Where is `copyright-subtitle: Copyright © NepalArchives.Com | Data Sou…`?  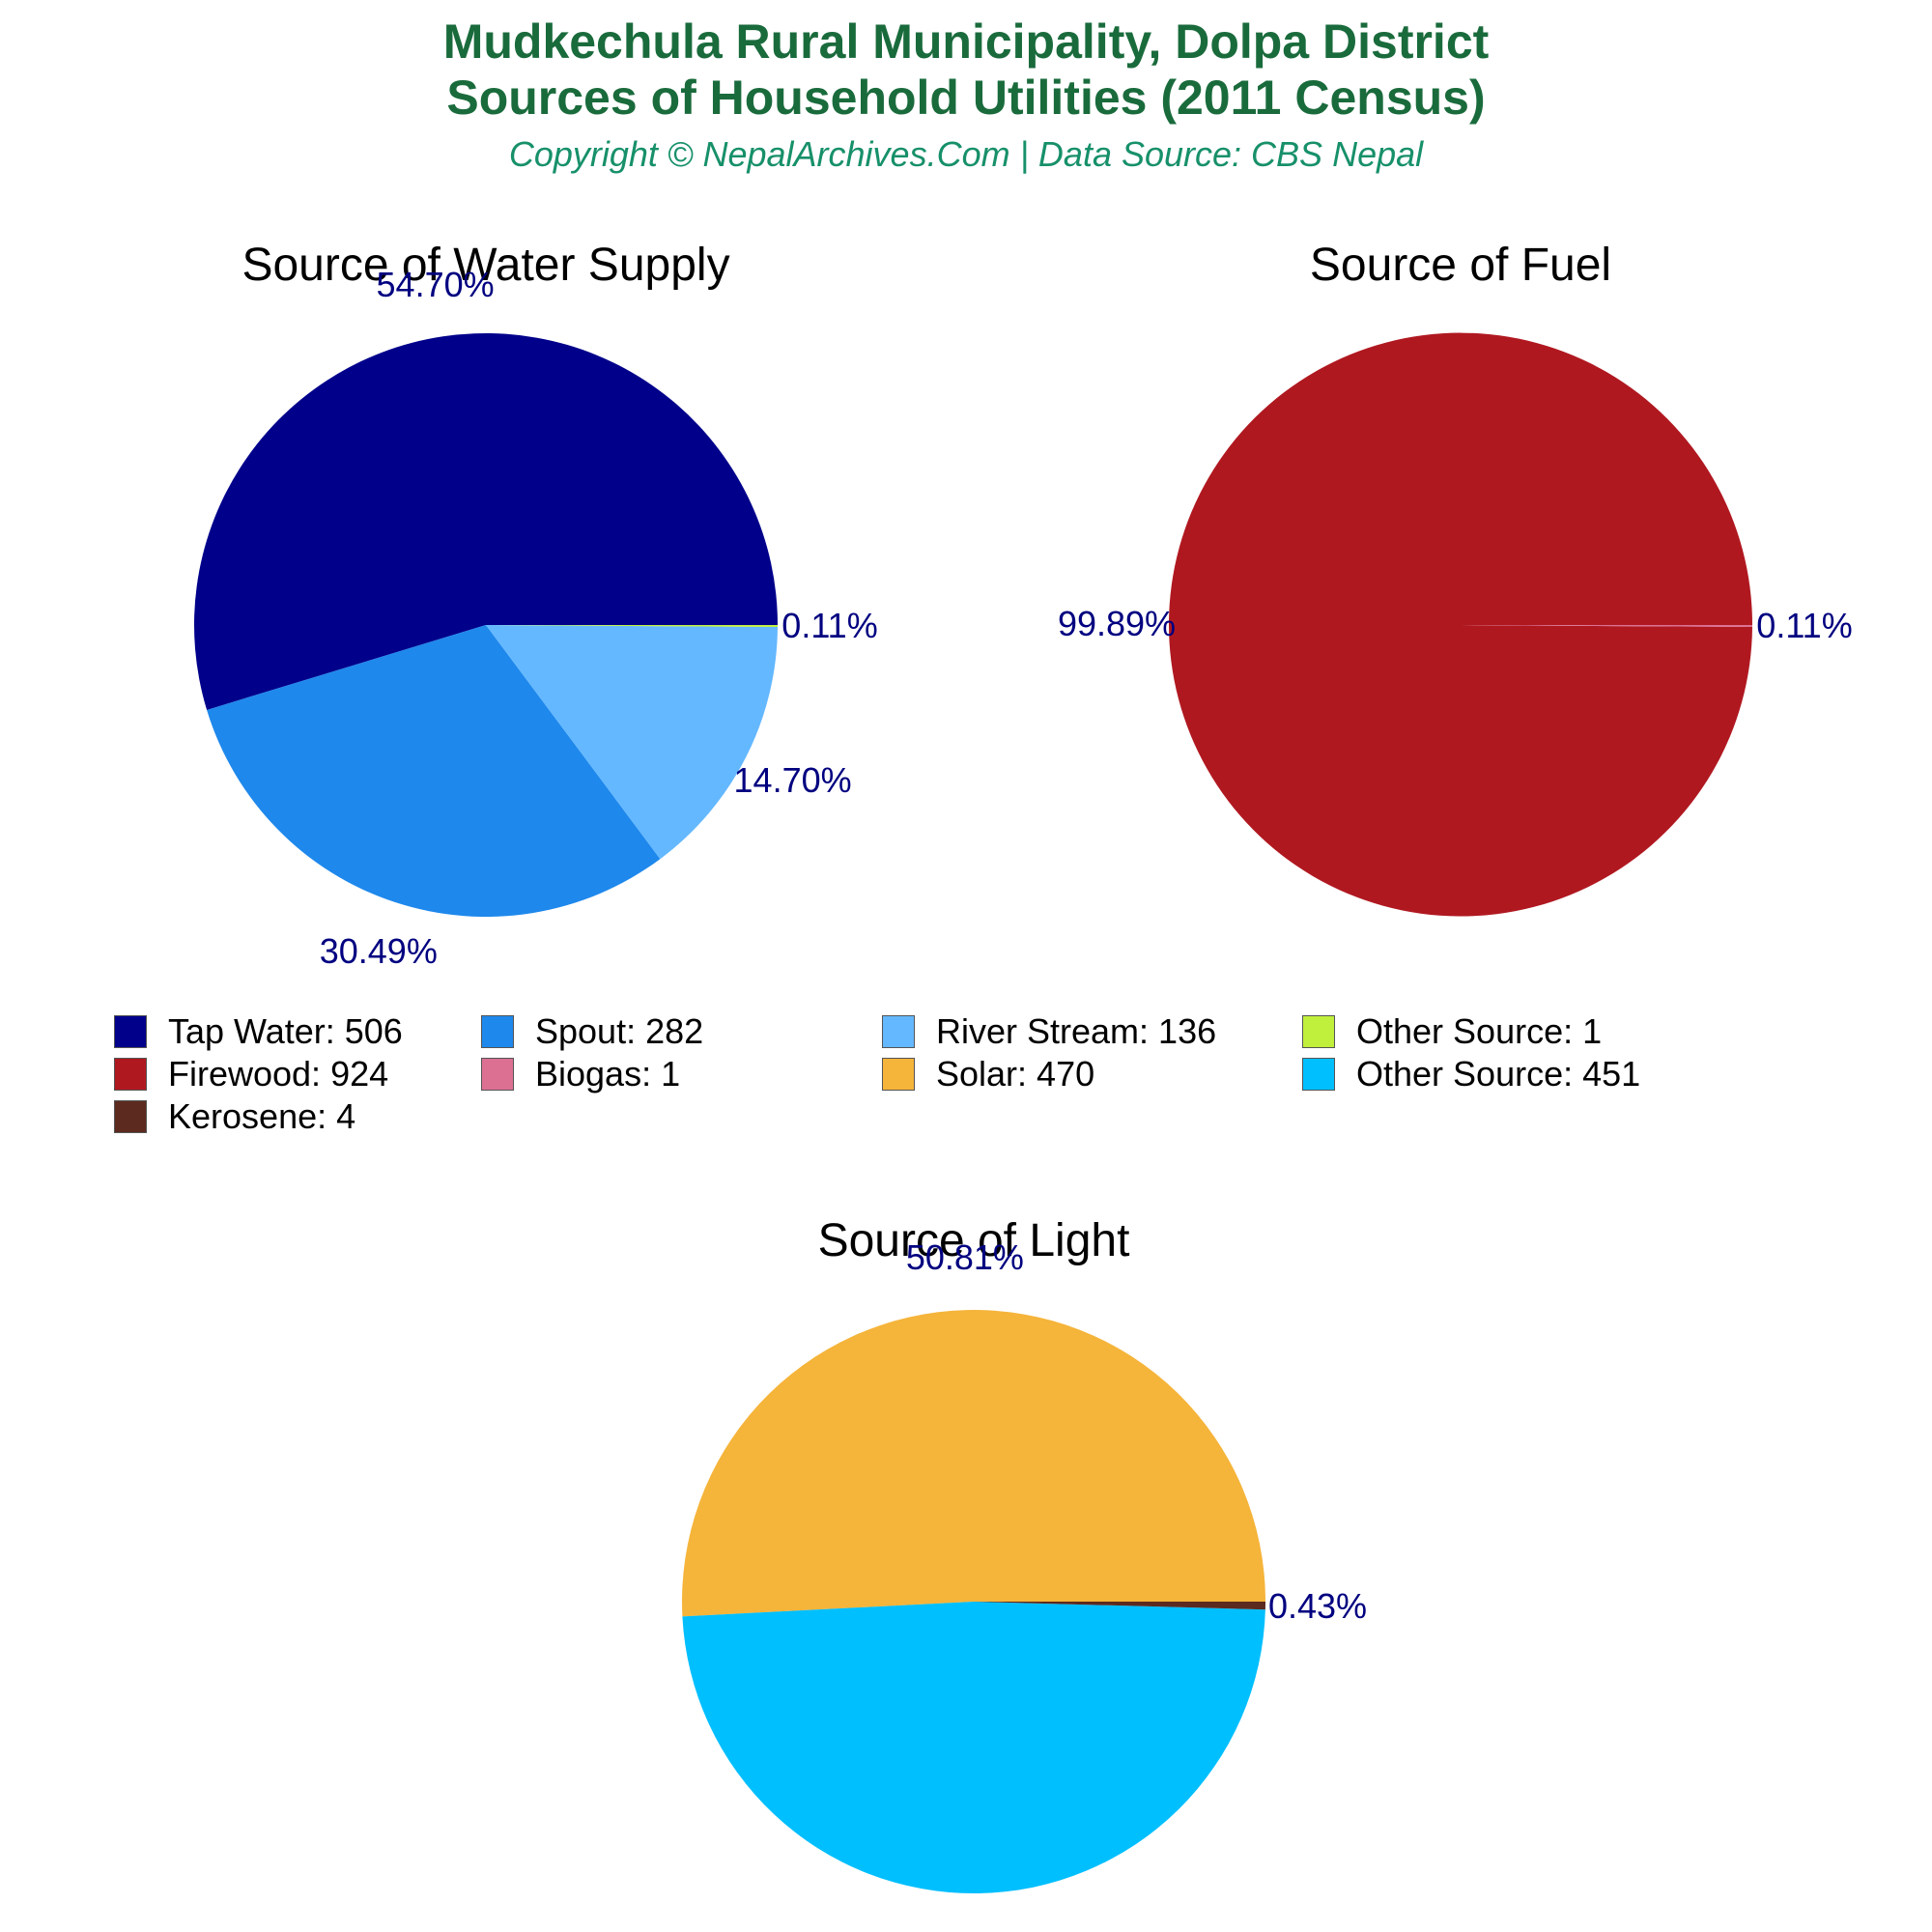 copyright-subtitle: Copyright © NepalArchives.Com | Data Sou… is located at coordinates (966, 154).